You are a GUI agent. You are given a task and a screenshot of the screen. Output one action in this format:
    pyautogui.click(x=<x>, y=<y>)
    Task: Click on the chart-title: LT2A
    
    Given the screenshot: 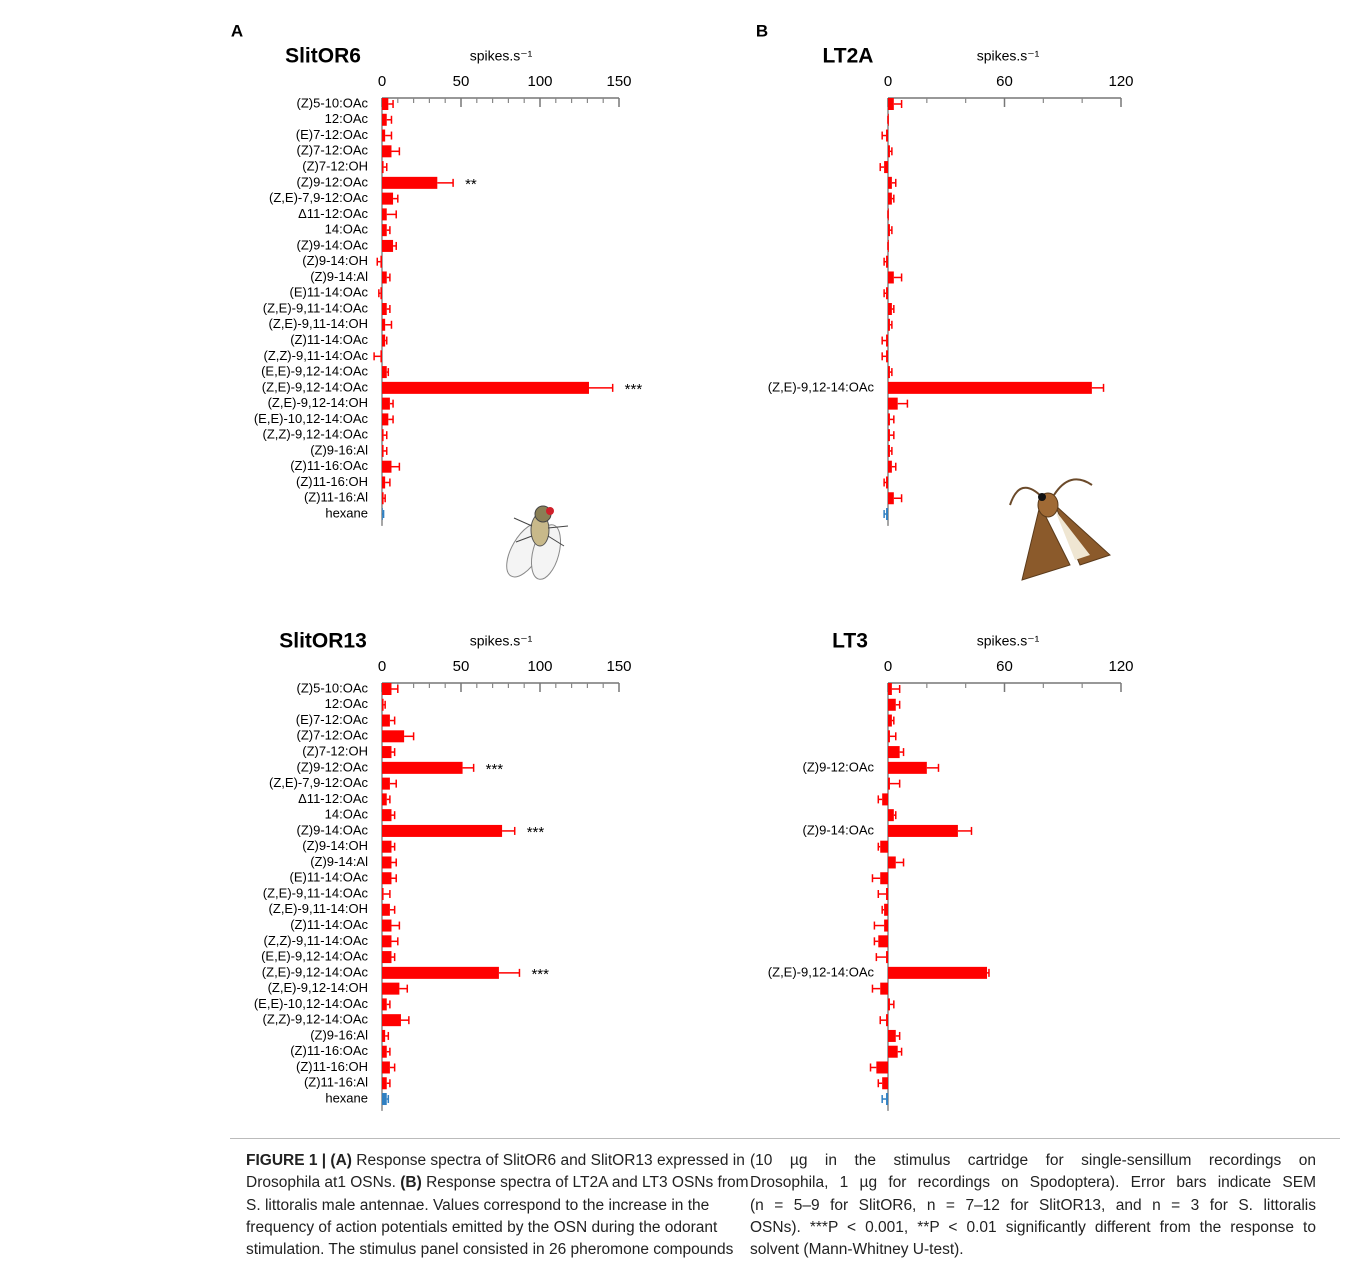 What is the action you would take?
    pyautogui.click(x=848, y=56)
    